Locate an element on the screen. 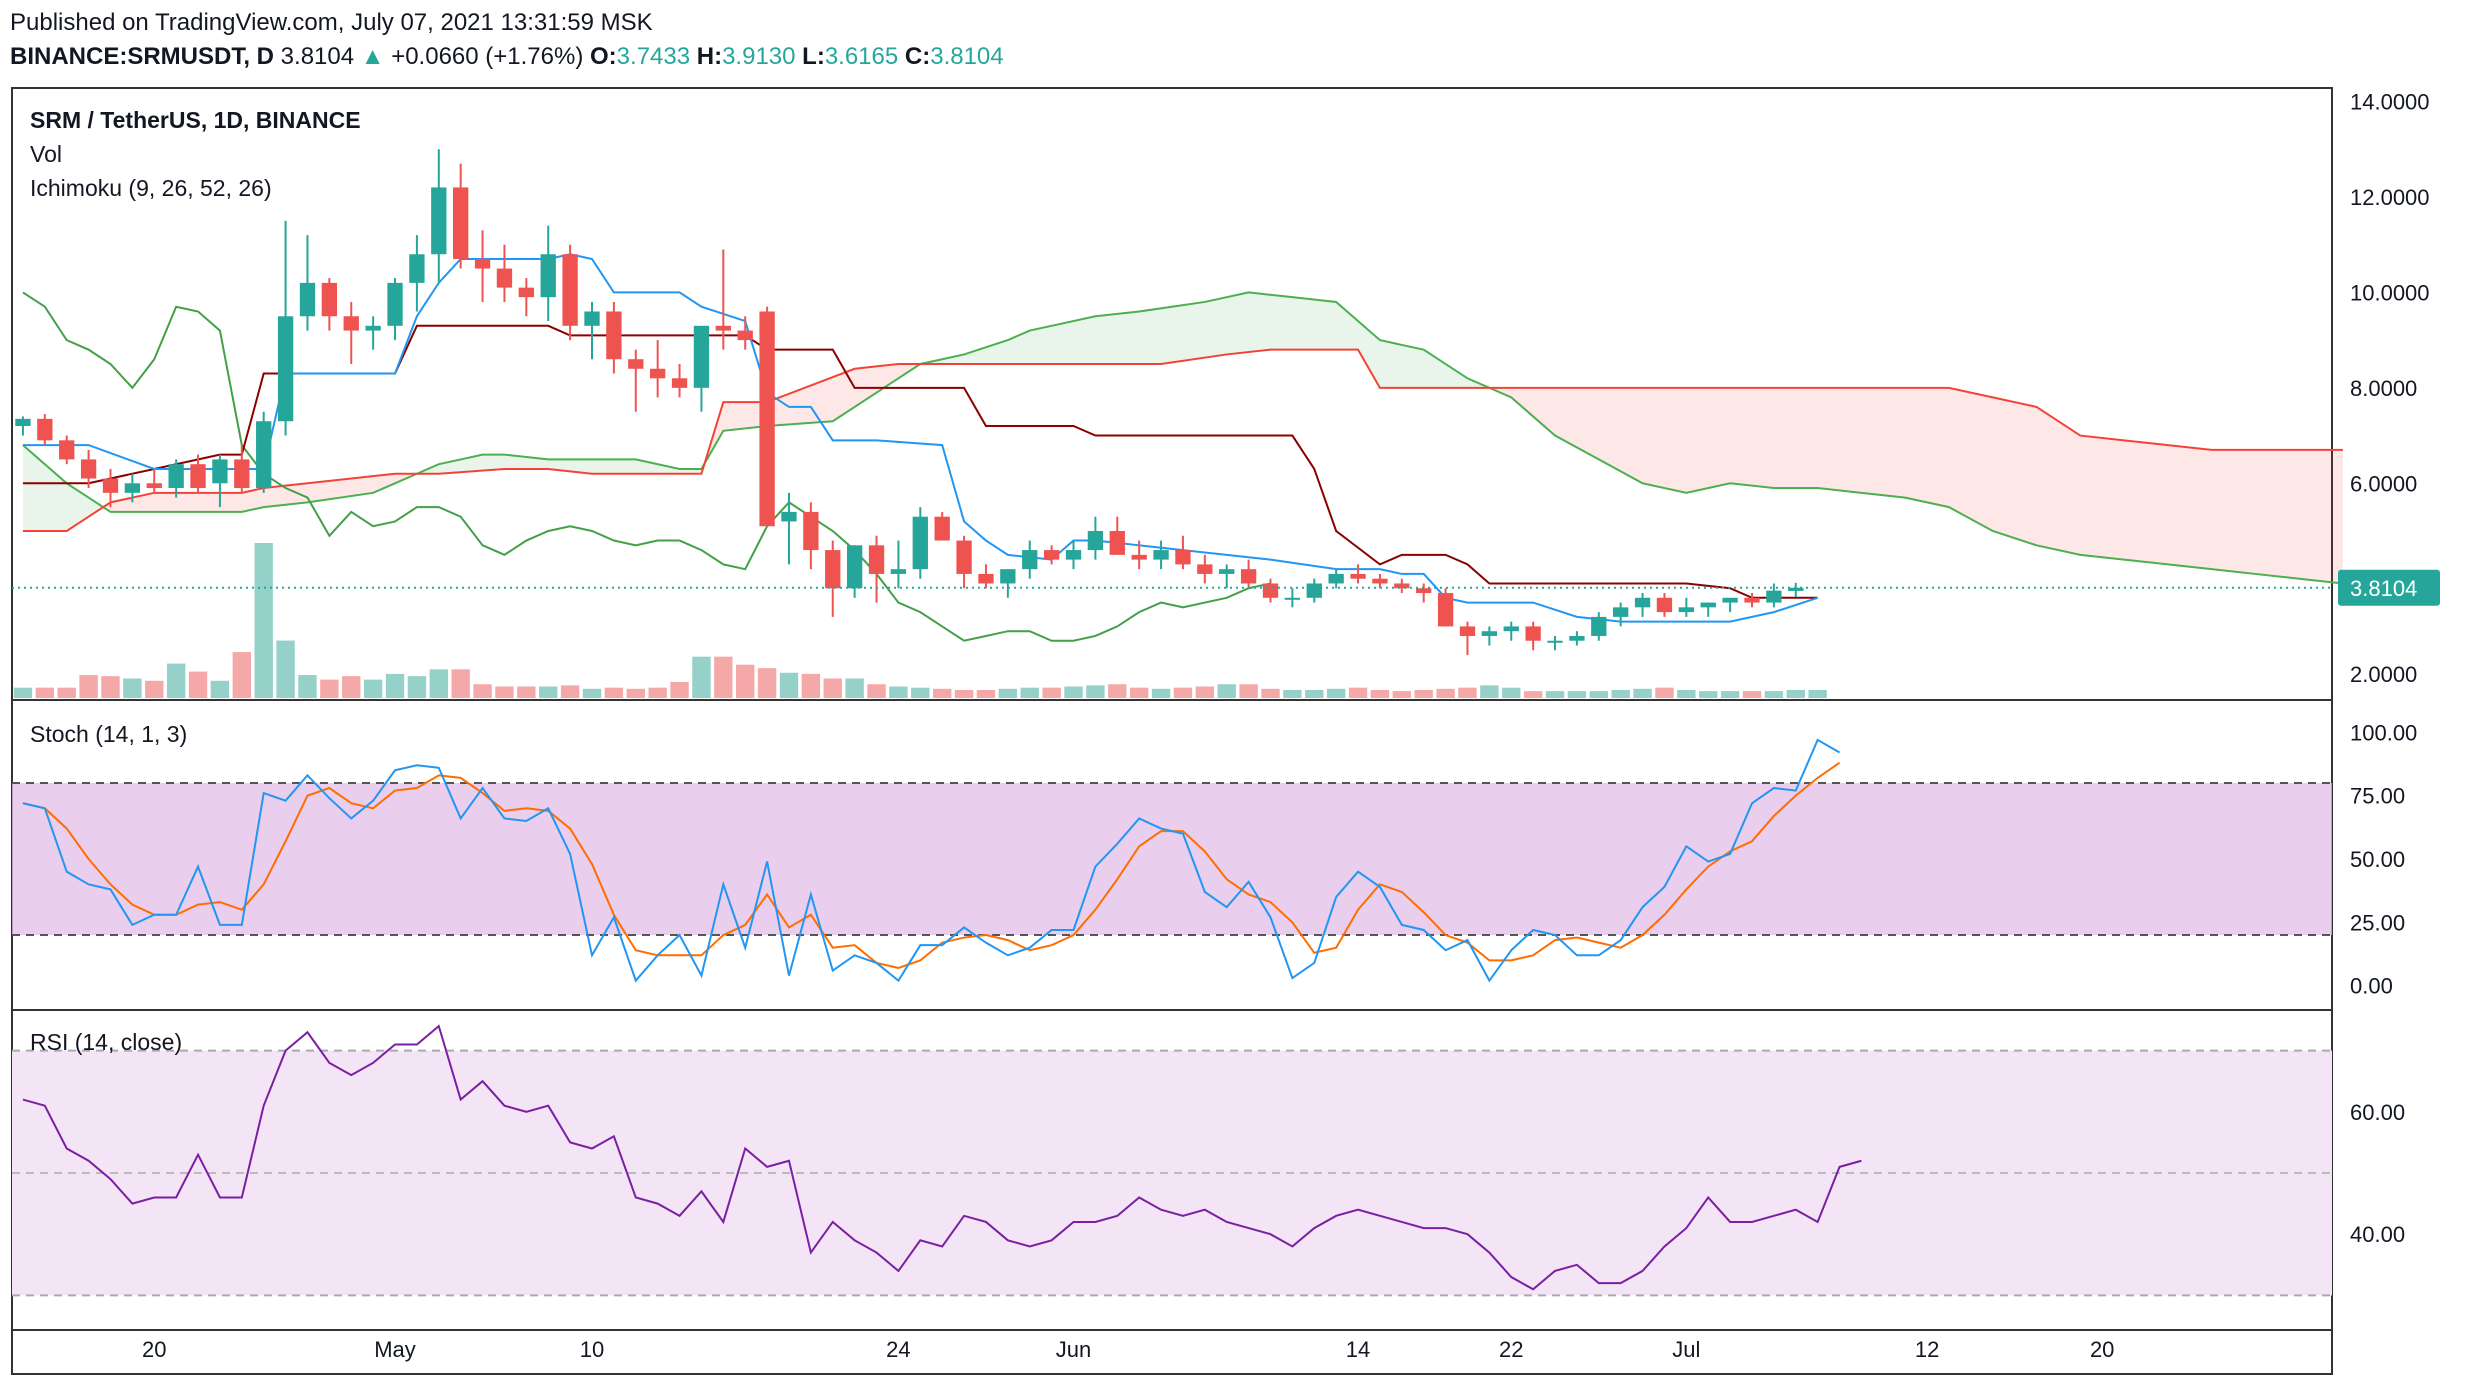 The height and width of the screenshot is (1386, 2472). stoch-pane-title: Stoch (14, 1, 3) is located at coordinates (108, 734).